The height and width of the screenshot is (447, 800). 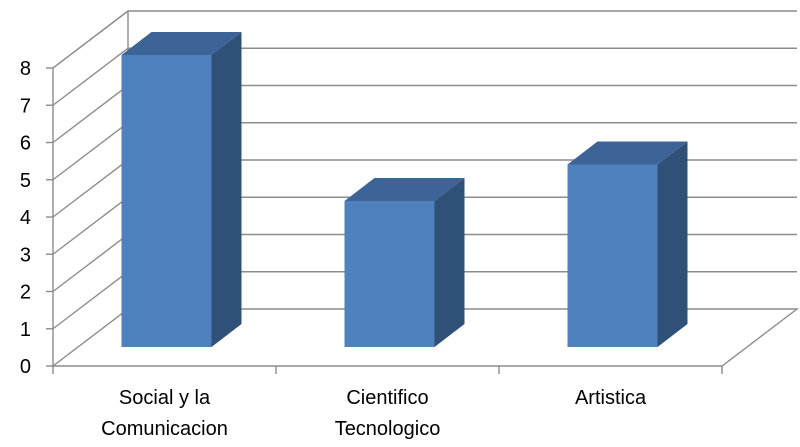 I want to click on x-category-label: Artistica, so click(x=611, y=398).